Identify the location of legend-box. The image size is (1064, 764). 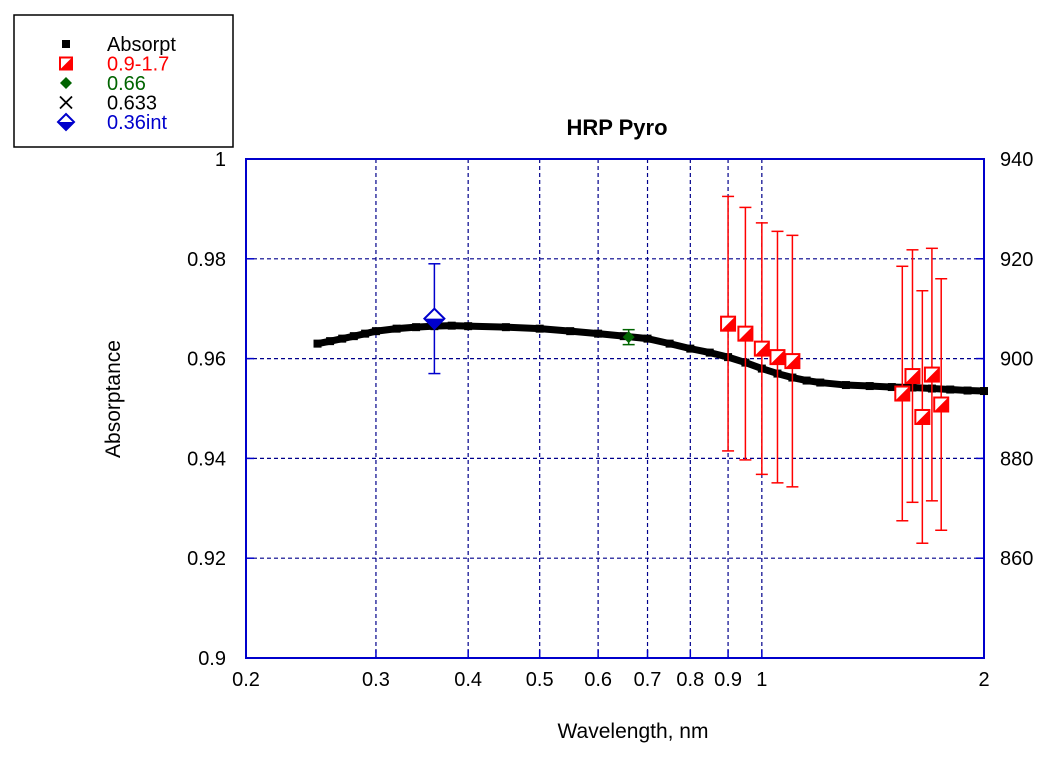
(123, 81).